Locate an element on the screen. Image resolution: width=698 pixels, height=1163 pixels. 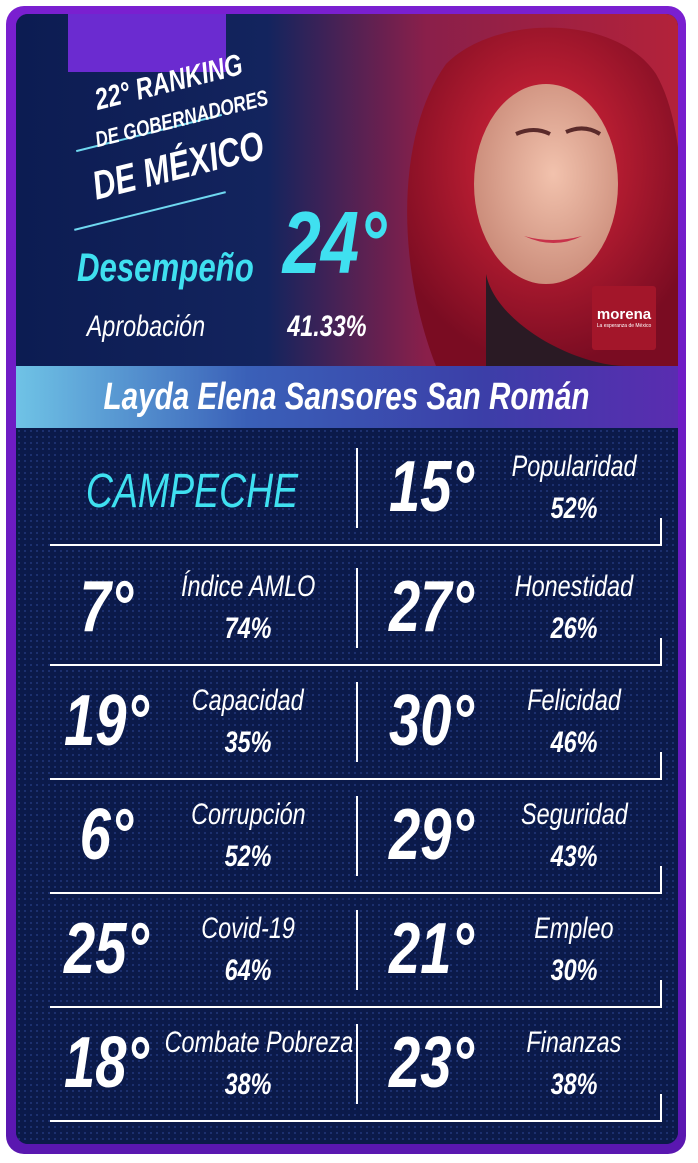
metric-rank-text: 7° is located at coordinates (106, 607).